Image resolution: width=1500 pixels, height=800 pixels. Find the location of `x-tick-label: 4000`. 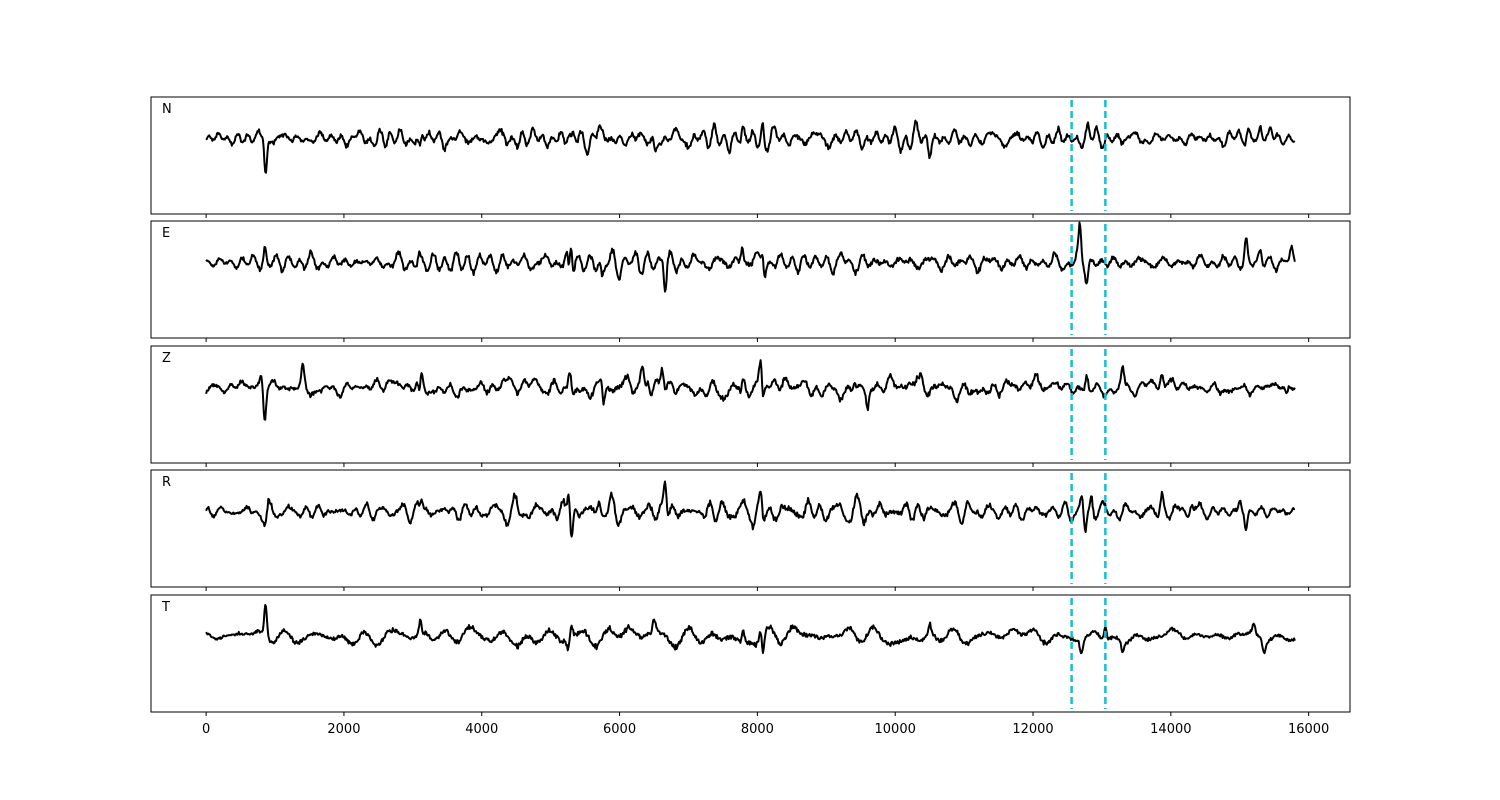

x-tick-label: 4000 is located at coordinates (481, 729).